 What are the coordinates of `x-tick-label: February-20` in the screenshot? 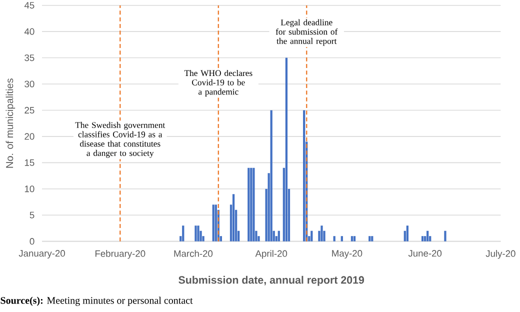 It's located at (120, 254).